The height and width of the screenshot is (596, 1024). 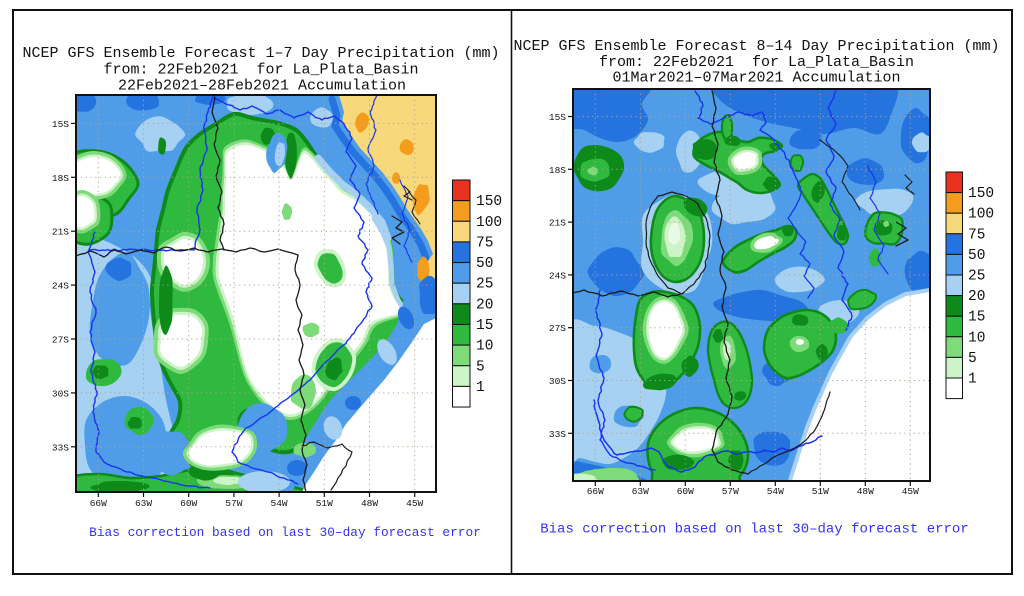 I want to click on svg-text:22Feb2021–28Feb2021 Accumulati: 22Feb2021–28Feb2021 Accumulation, so click(x=262, y=86).